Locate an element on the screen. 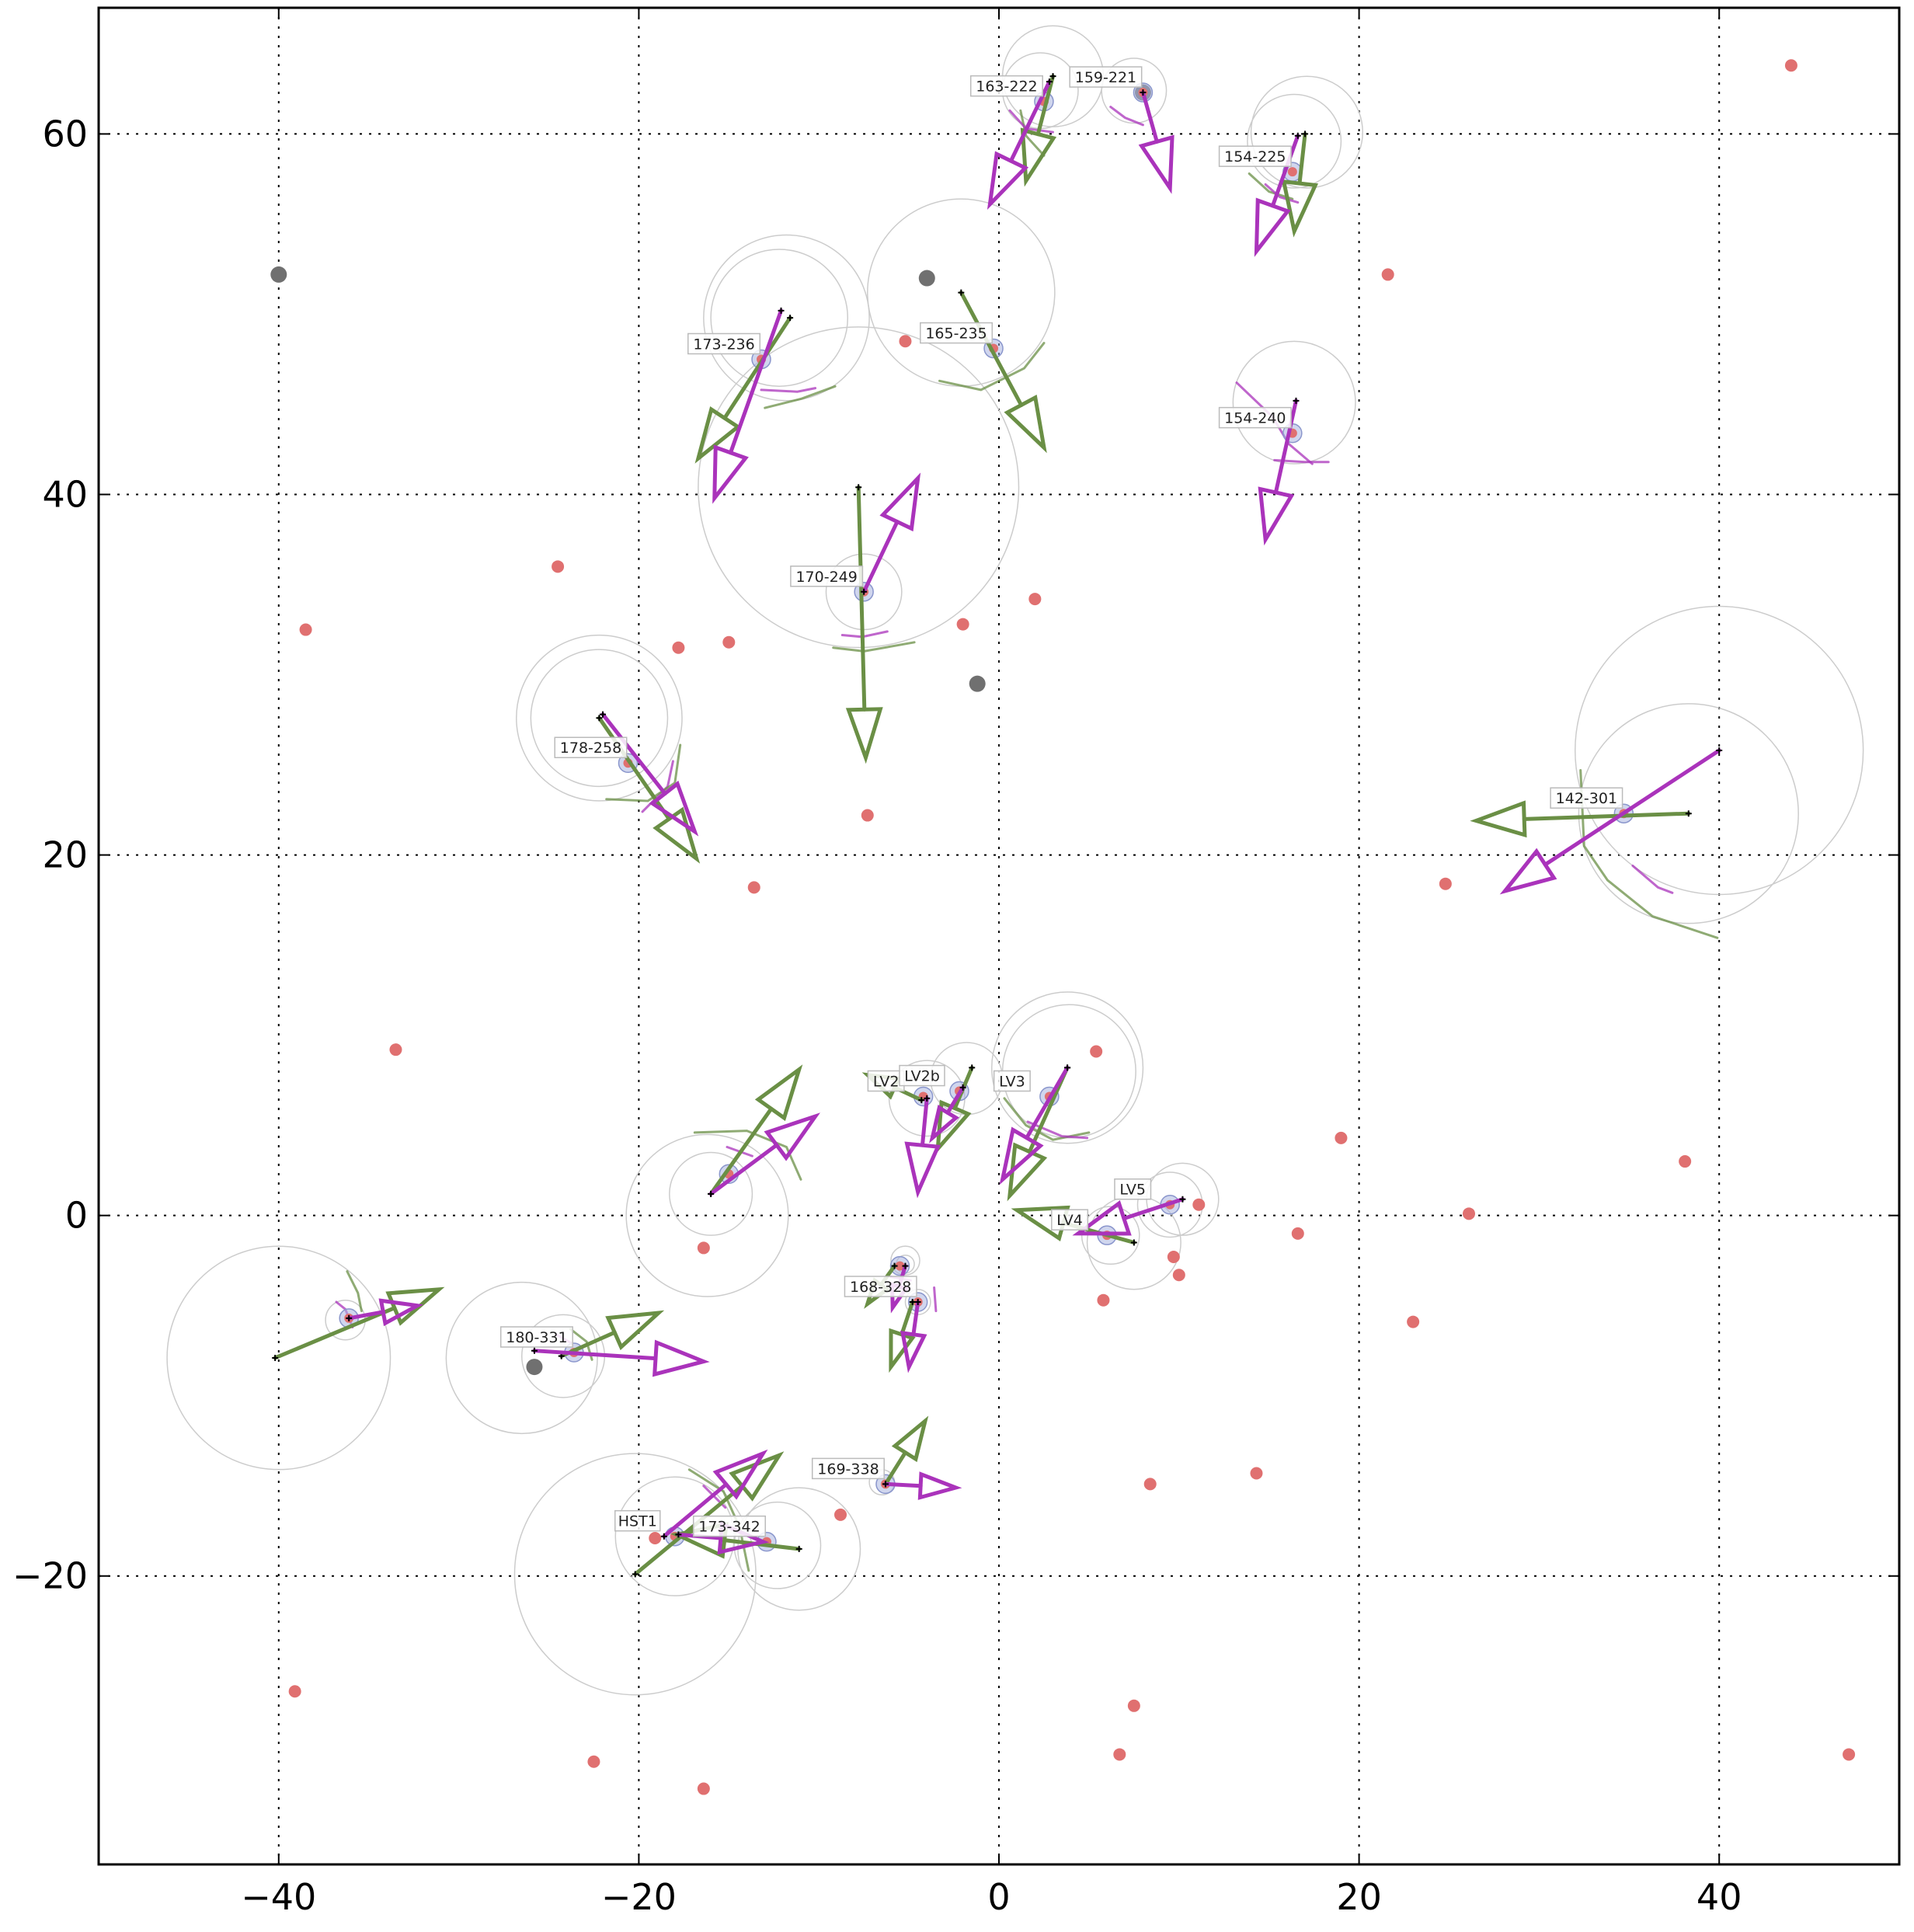 The height and width of the screenshot is (1932, 1914). source-label-text: LV2 is located at coordinates (887, 1082).